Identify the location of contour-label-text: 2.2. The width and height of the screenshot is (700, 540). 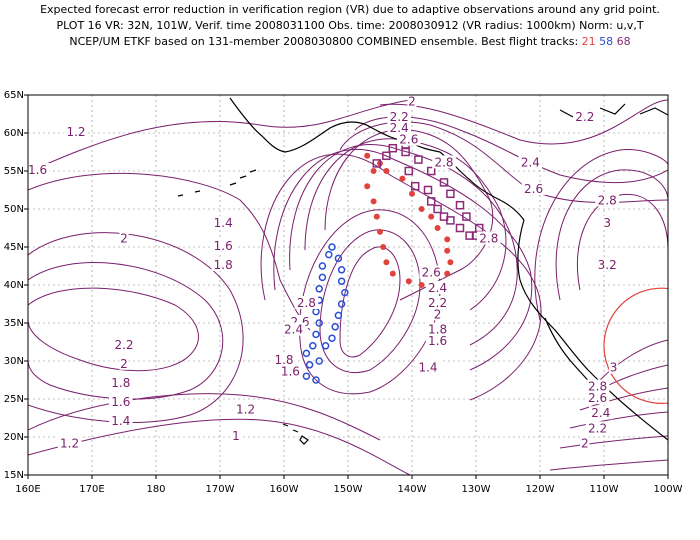
(584, 117).